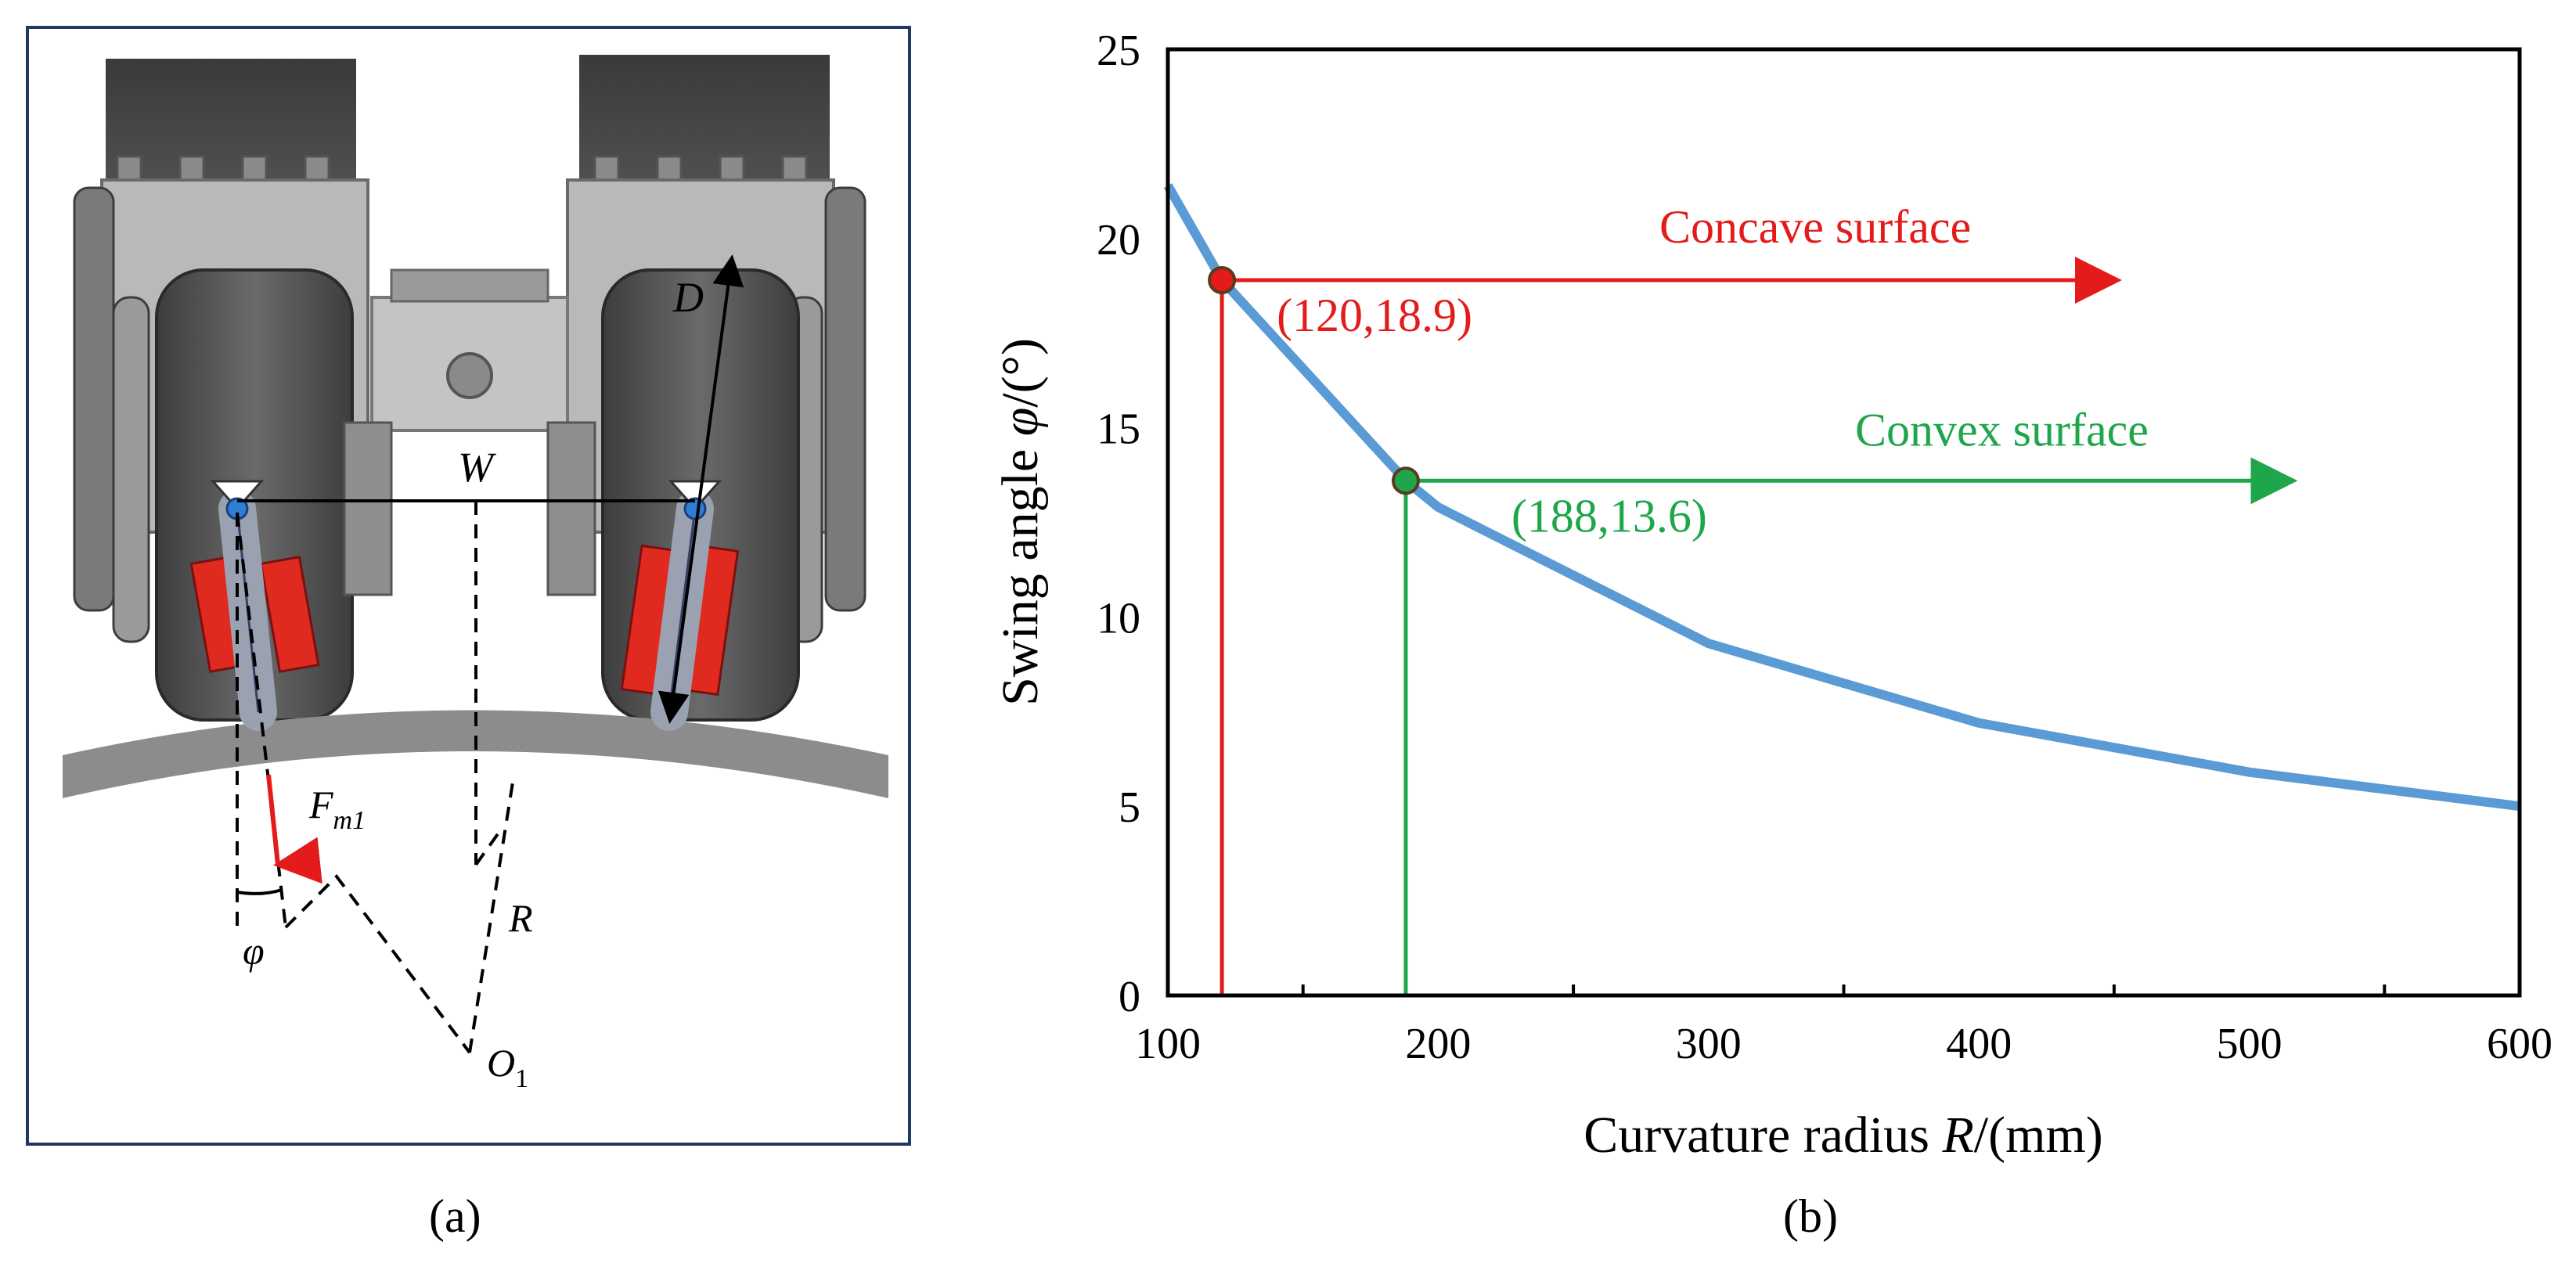 The image size is (2576, 1267). I want to click on concave-point-label: (120,18.9), so click(1374, 315).